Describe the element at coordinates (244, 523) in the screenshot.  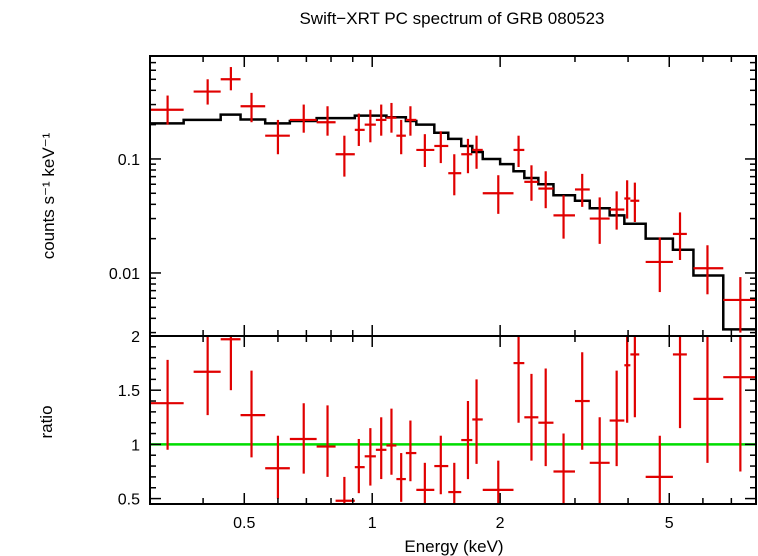
I see `x-tick-label: 0.5` at that location.